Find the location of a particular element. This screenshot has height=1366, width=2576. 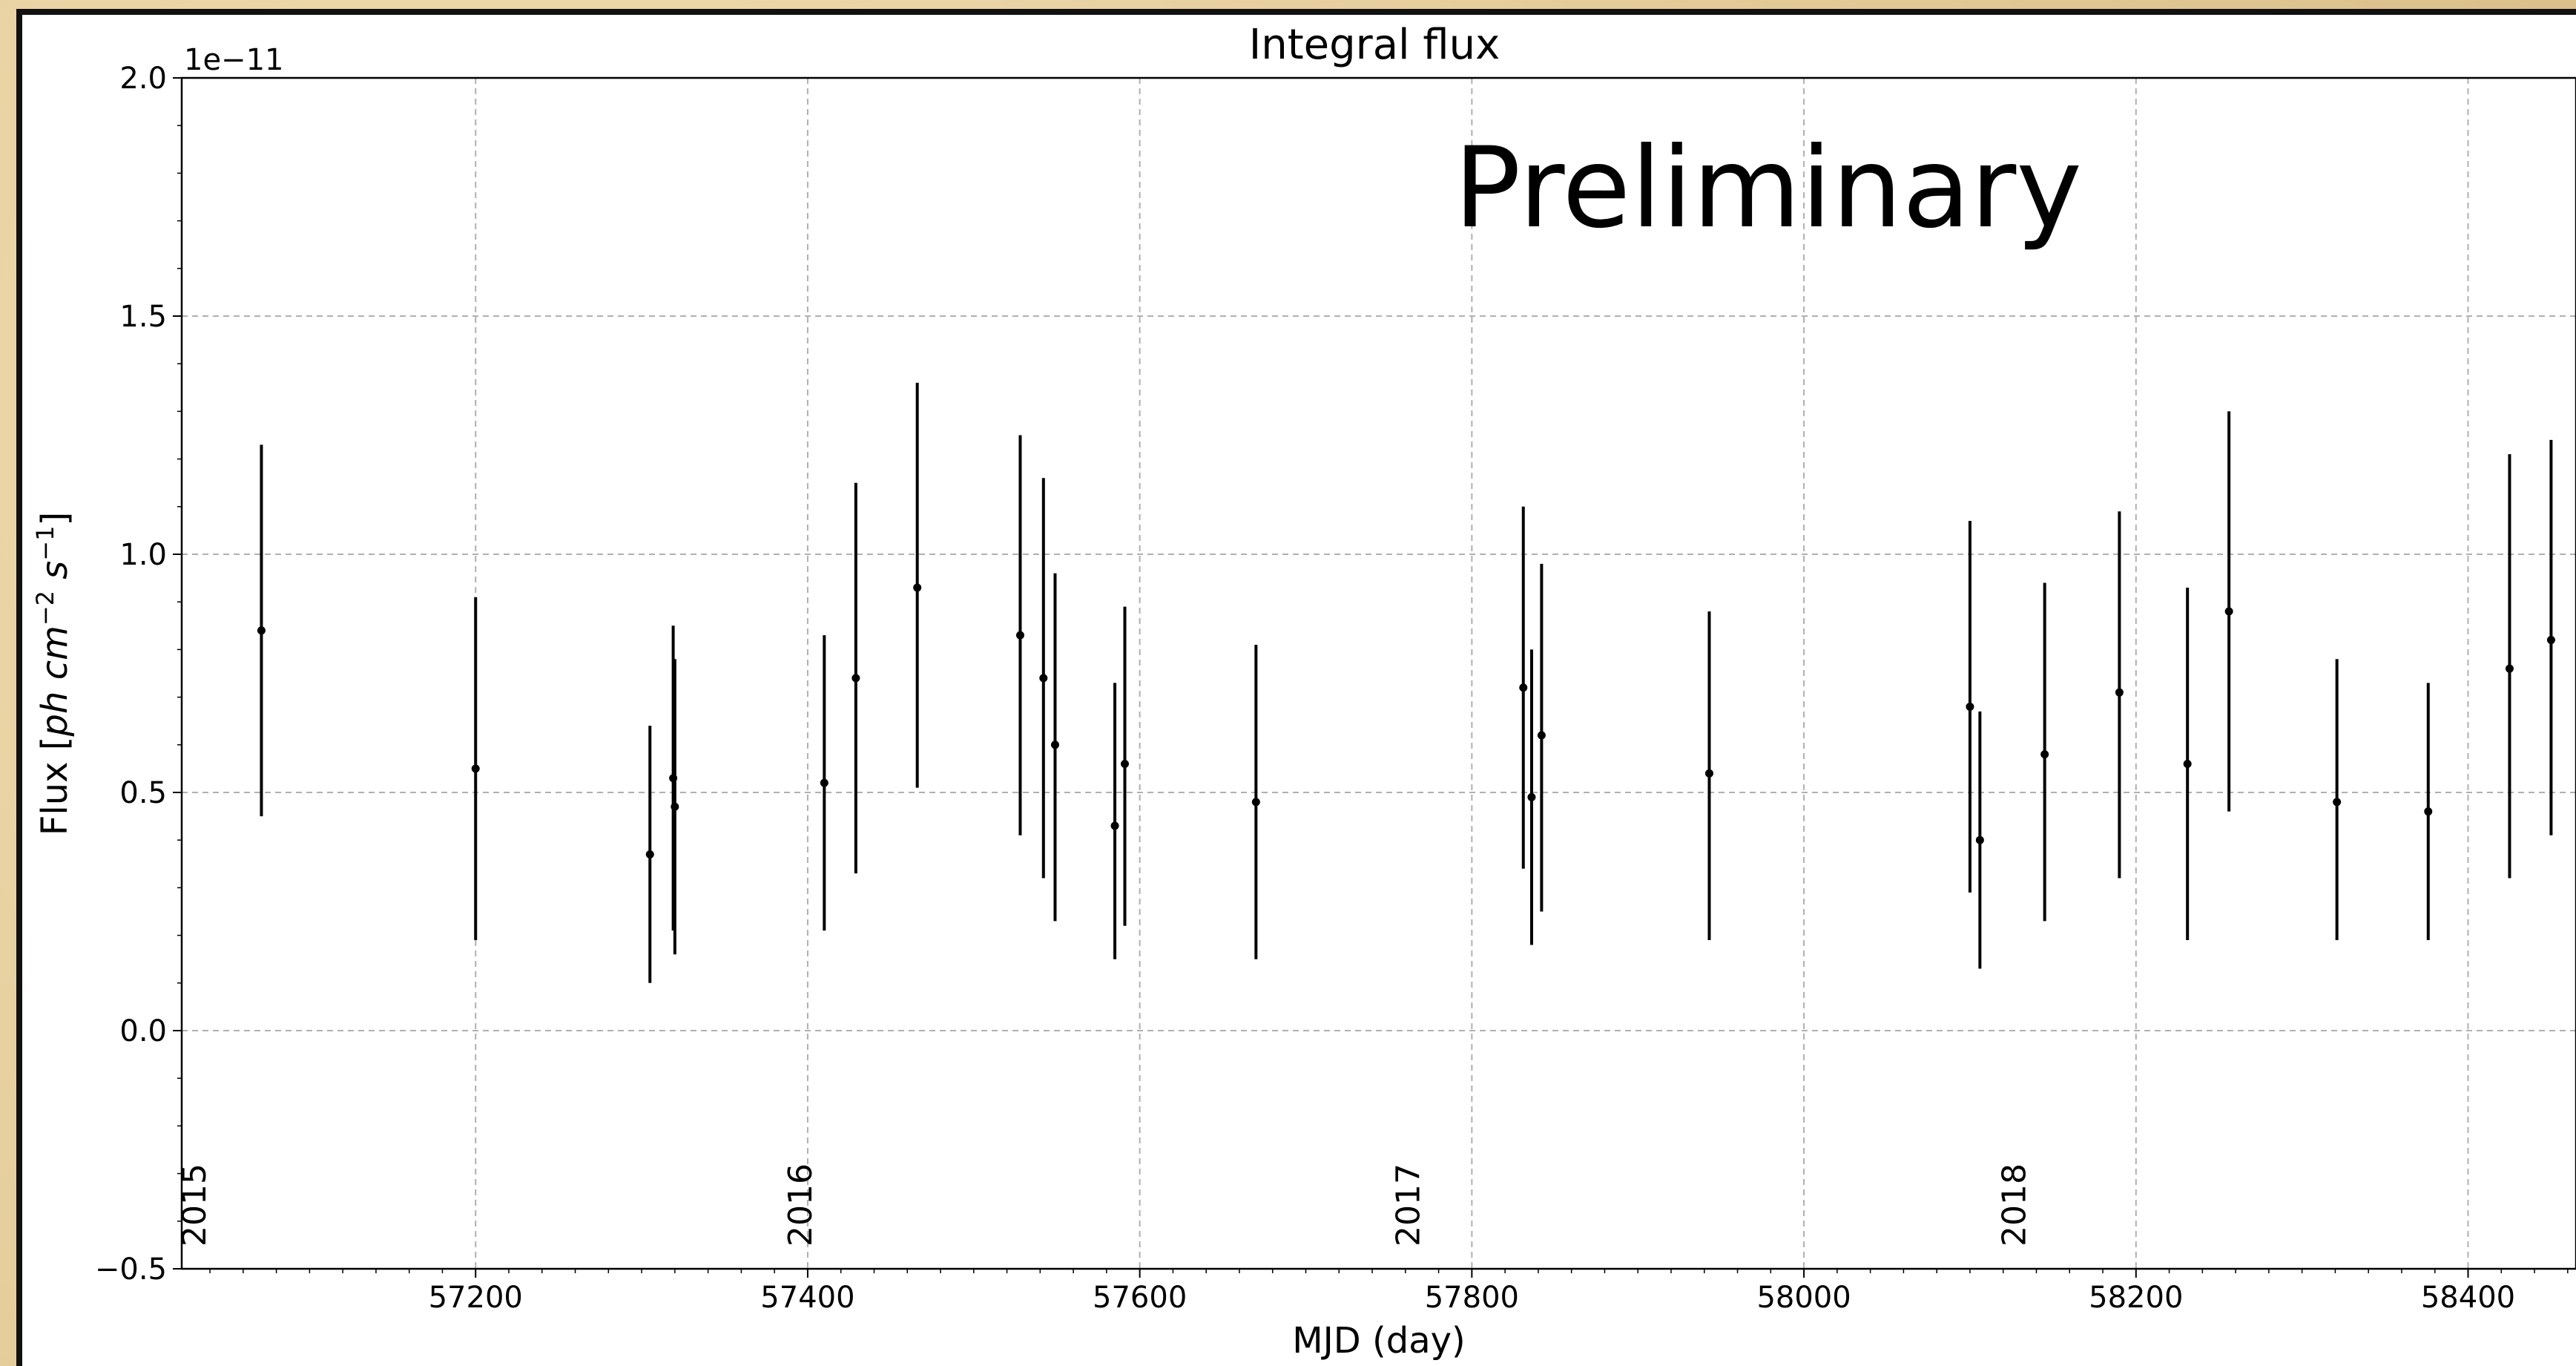

y-tick-label: 0.0 is located at coordinates (143, 1031).